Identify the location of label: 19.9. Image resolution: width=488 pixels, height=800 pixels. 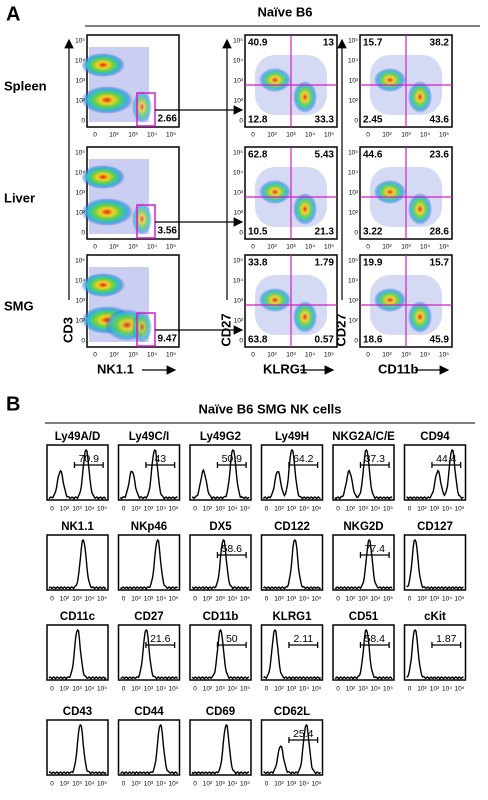
(373, 263).